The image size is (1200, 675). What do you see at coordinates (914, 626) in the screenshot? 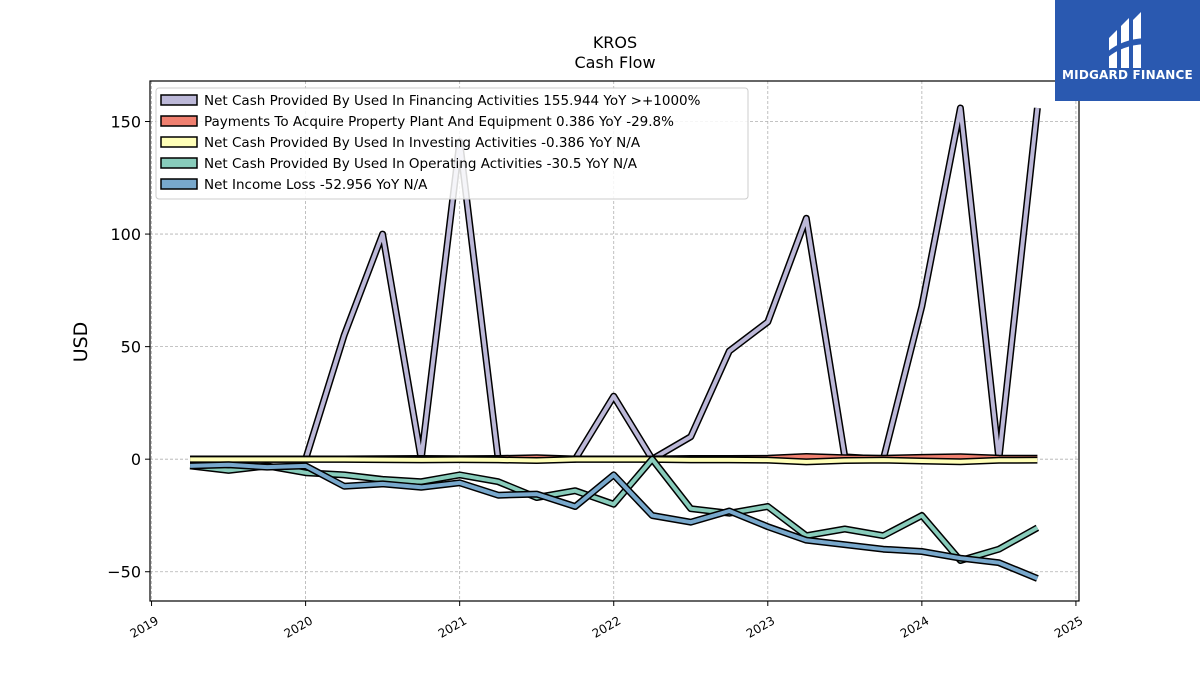
I see `x-tick-label: 2024` at bounding box center [914, 626].